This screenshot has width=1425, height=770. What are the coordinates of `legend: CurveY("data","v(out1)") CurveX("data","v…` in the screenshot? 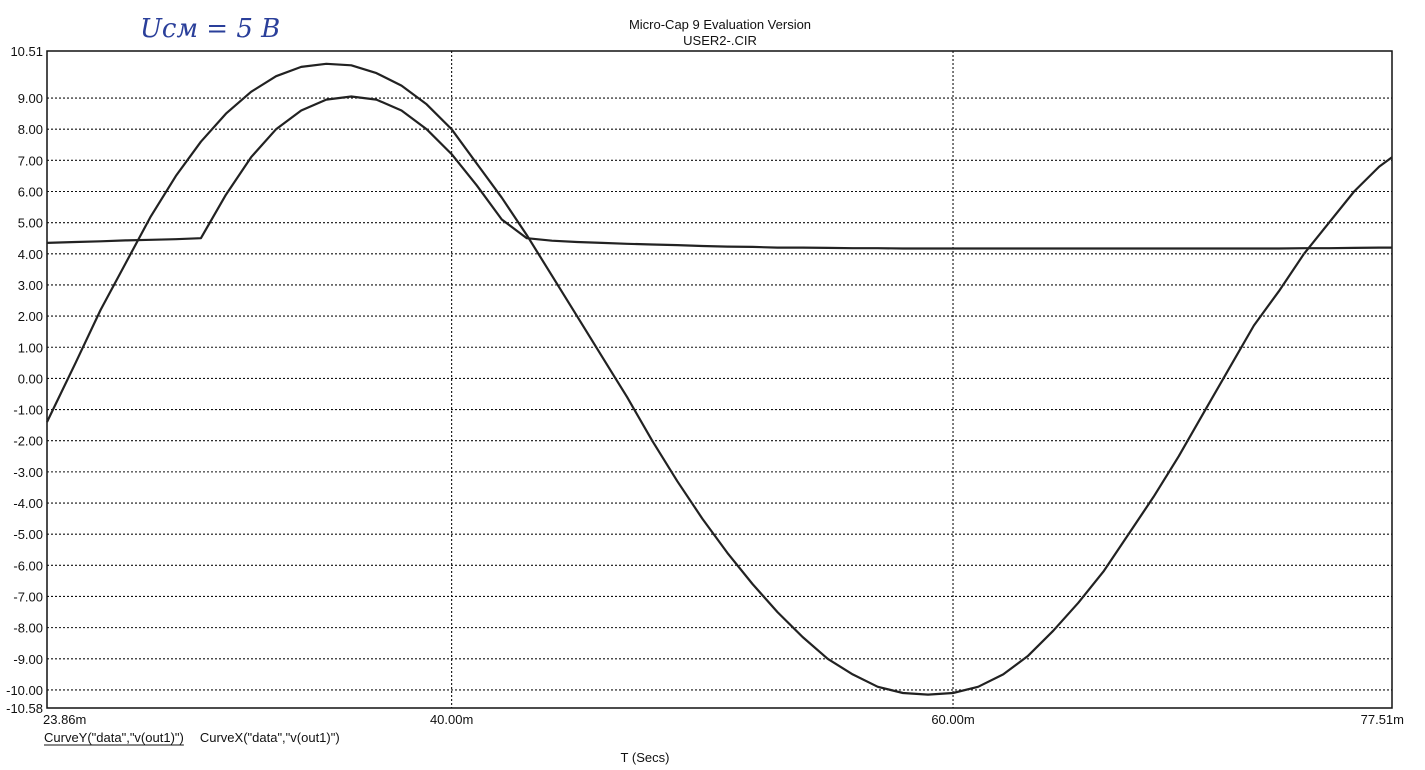 It's located at (192, 738).